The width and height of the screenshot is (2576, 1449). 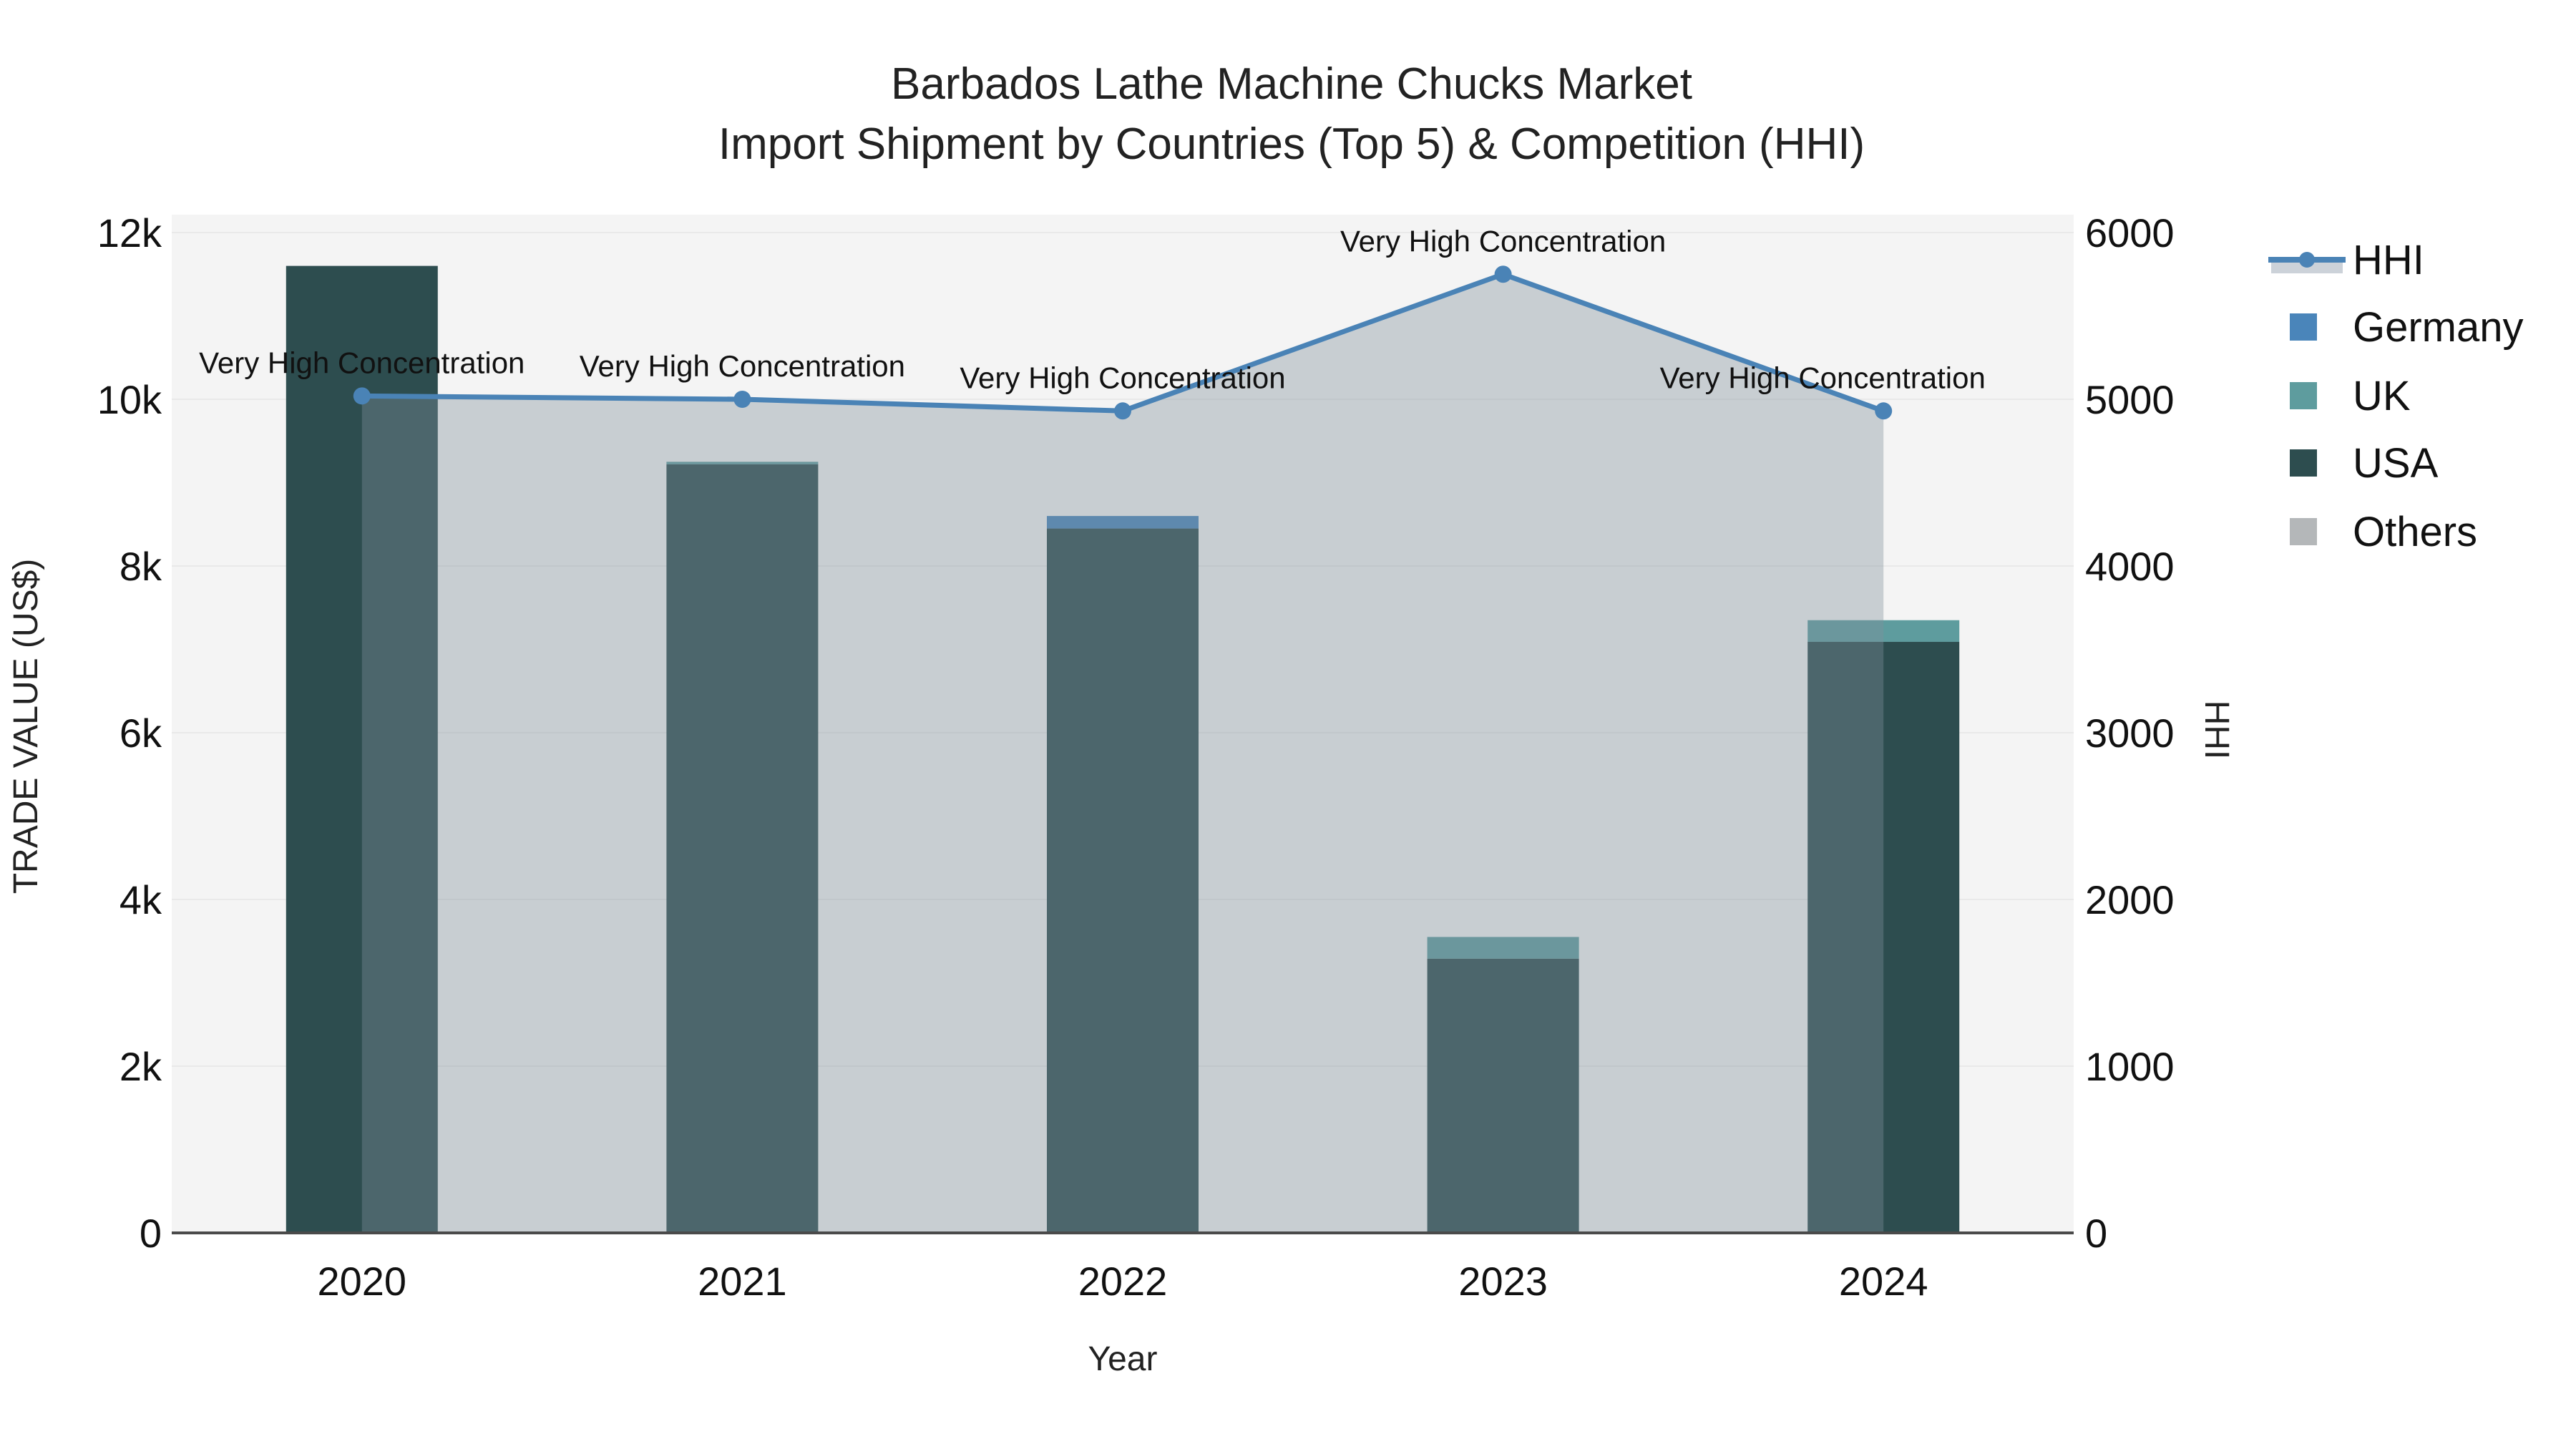 I want to click on annotation-2022: Very High Concentration, so click(x=1122, y=377).